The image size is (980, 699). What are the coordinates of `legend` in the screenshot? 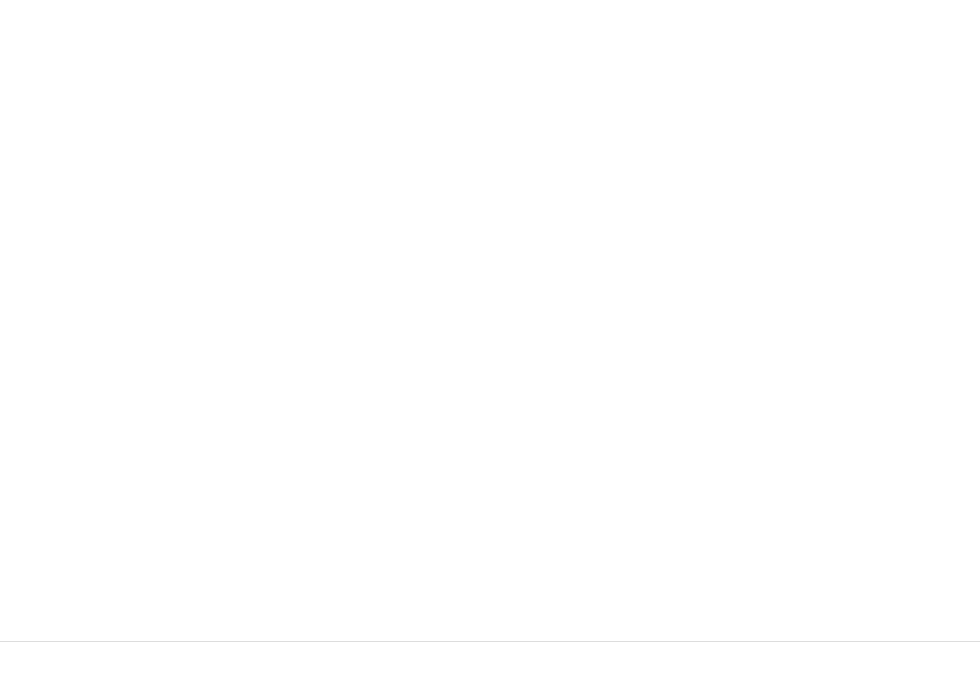 It's located at (187, 80).